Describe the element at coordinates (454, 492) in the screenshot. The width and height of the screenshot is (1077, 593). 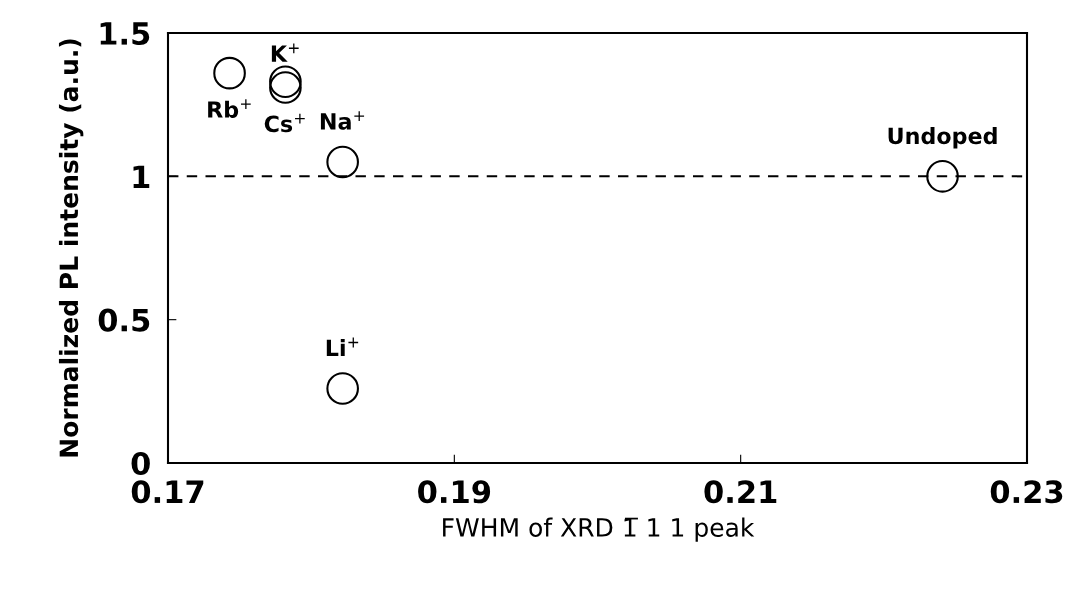
I see `x-tick-label: 0.19` at that location.